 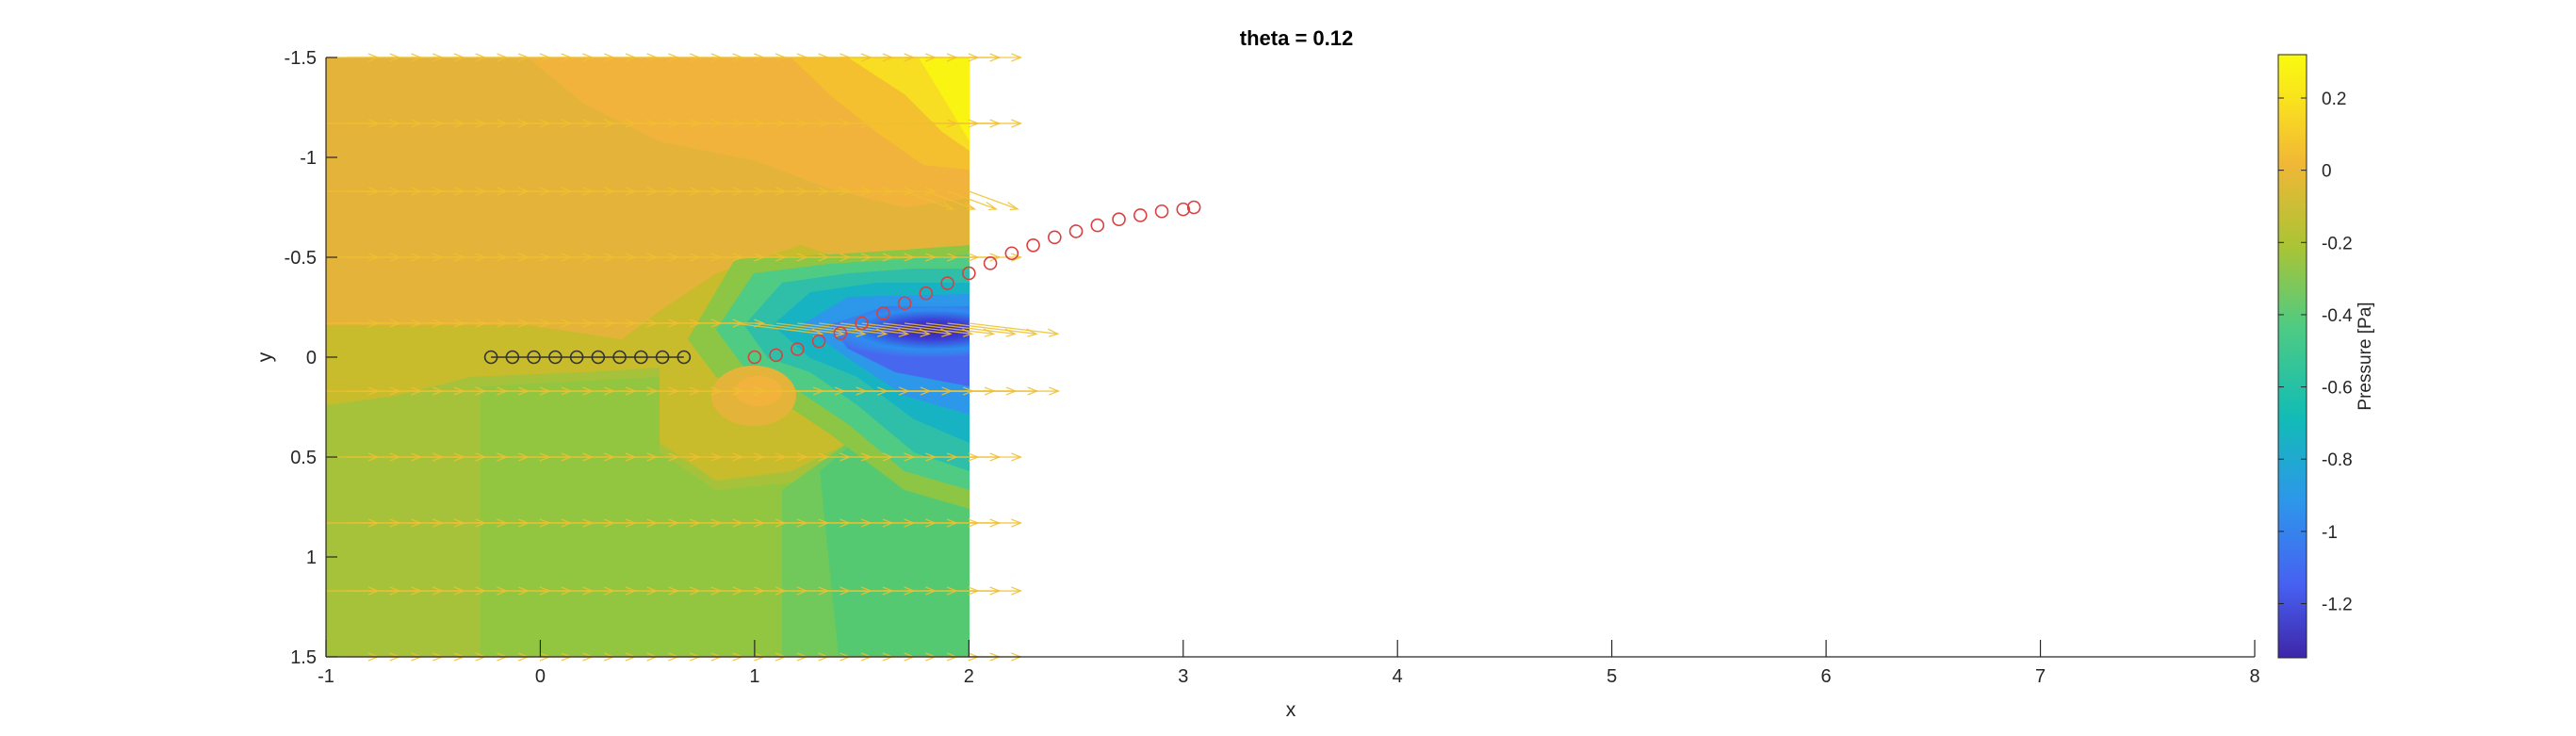 What do you see at coordinates (2365, 356) in the screenshot?
I see `colorbar-label: Pressure [Pa]` at bounding box center [2365, 356].